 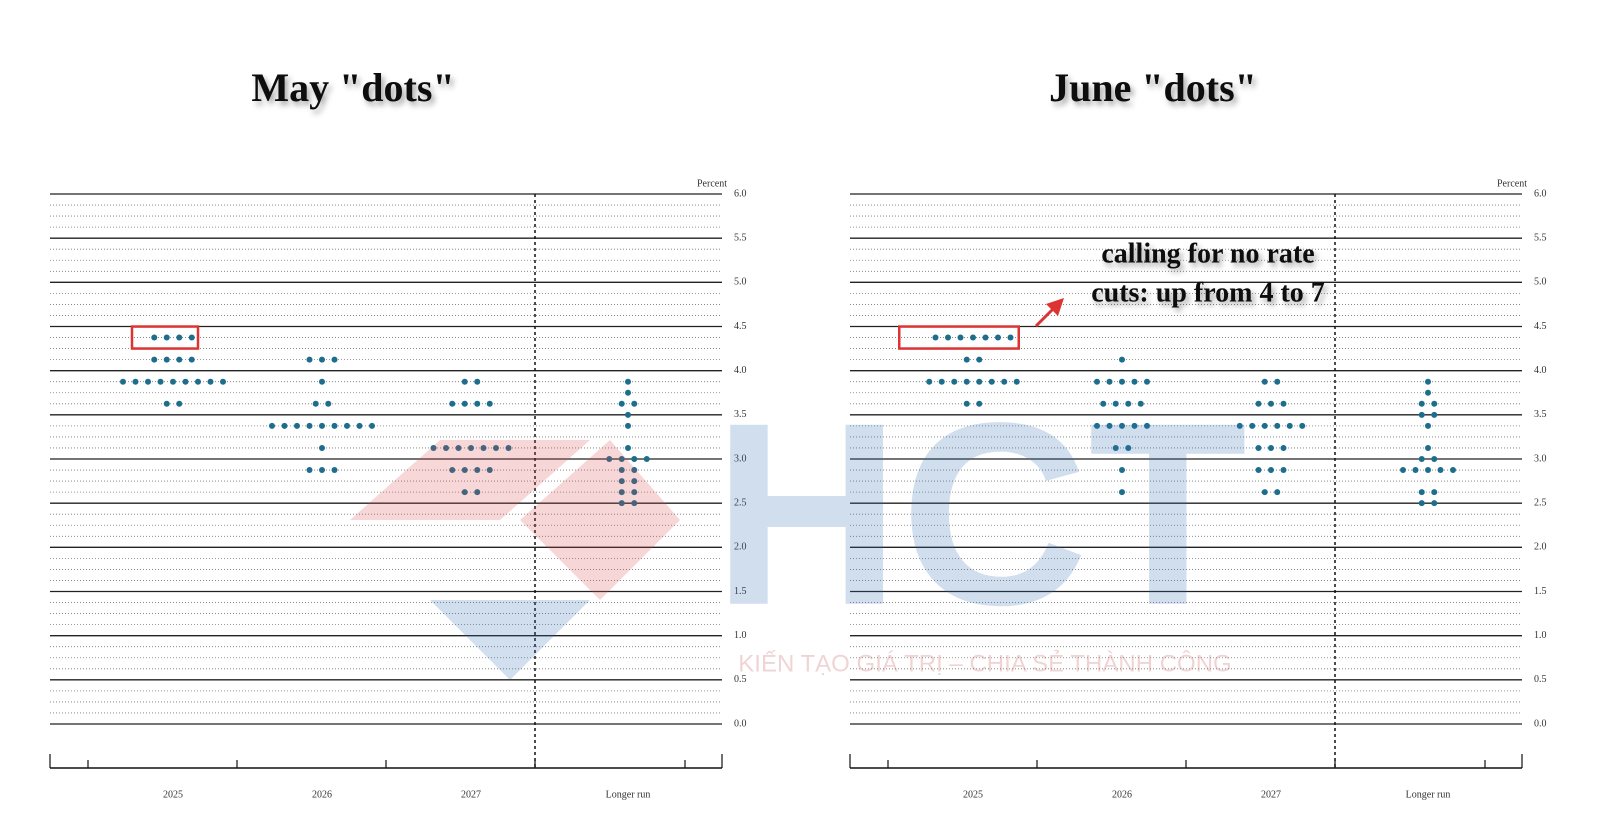 What do you see at coordinates (740, 679) in the screenshot?
I see `y-tick-label: 0.5` at bounding box center [740, 679].